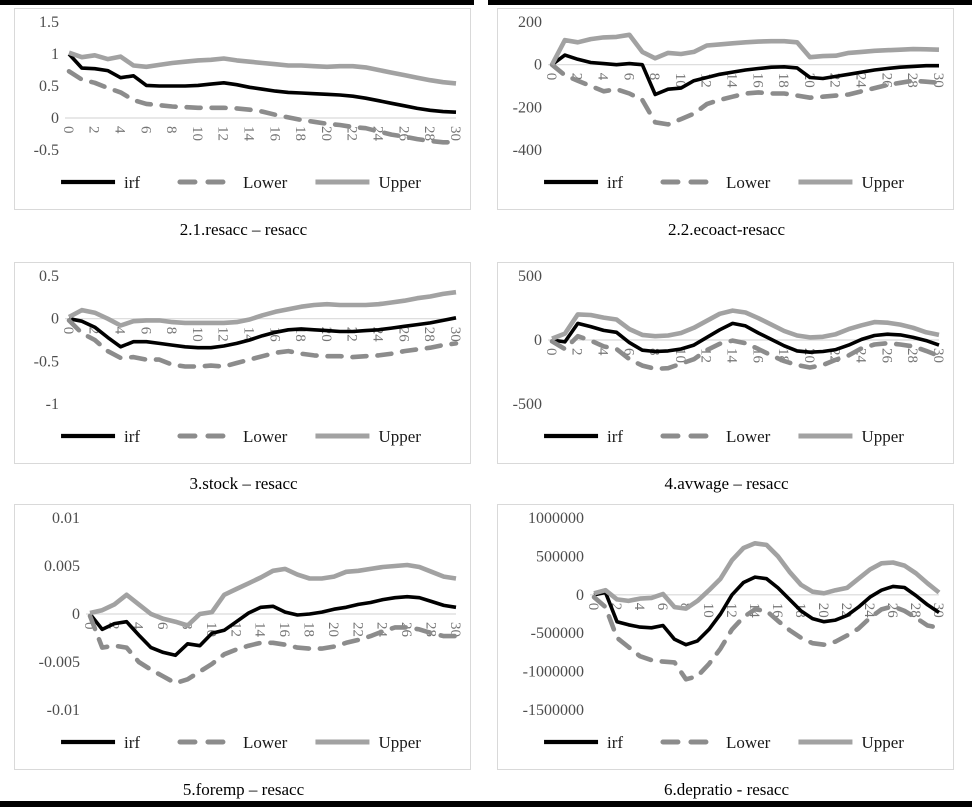 Image resolution: width=972 pixels, height=807 pixels. Describe the element at coordinates (66, 518) in the screenshot. I see `y-axis-tick-label: 0.01` at that location.